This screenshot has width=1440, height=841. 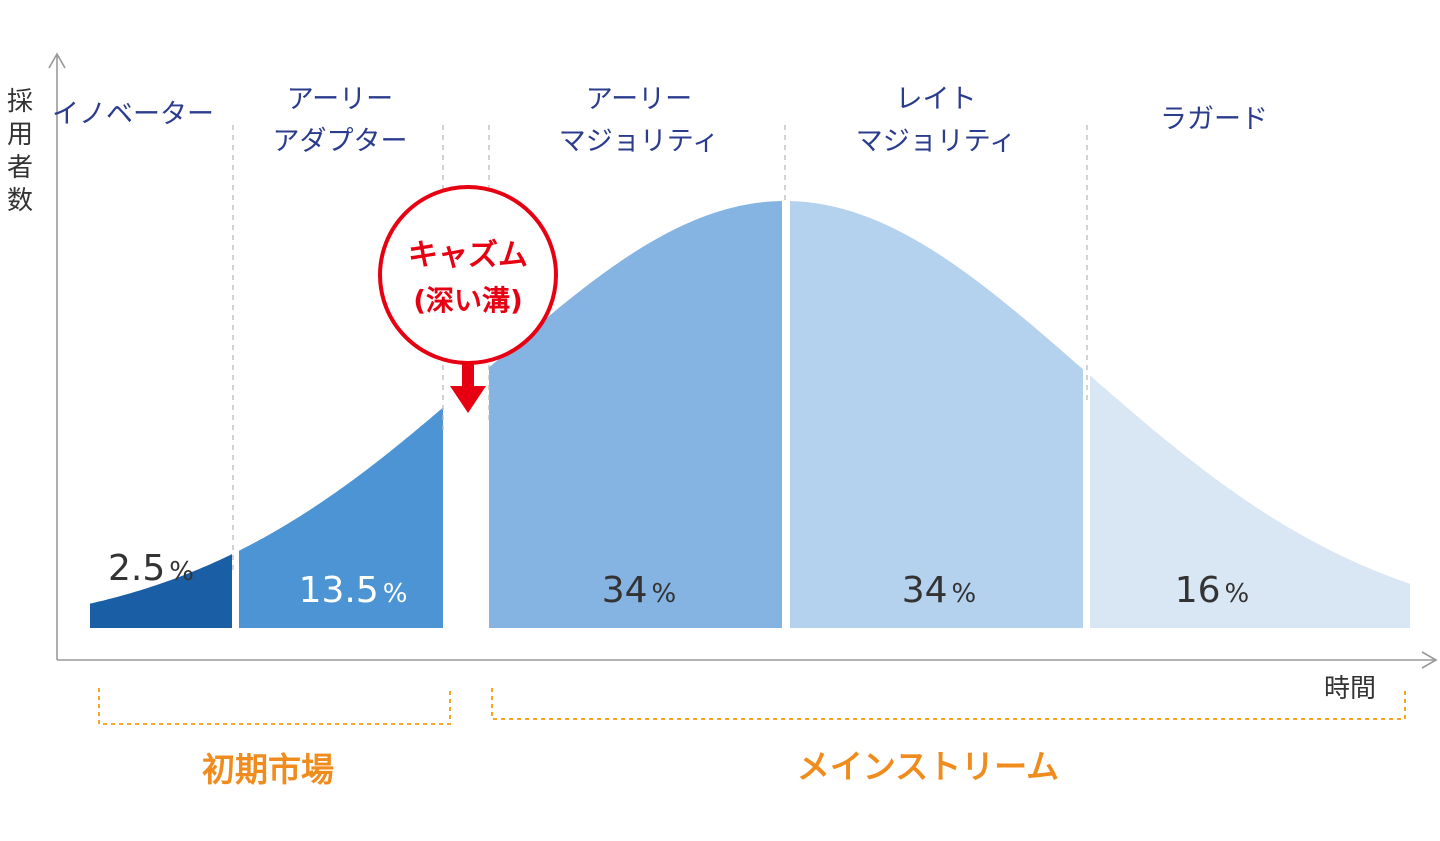 I want to click on percent-unit-early-adopters: %, so click(x=395, y=594).